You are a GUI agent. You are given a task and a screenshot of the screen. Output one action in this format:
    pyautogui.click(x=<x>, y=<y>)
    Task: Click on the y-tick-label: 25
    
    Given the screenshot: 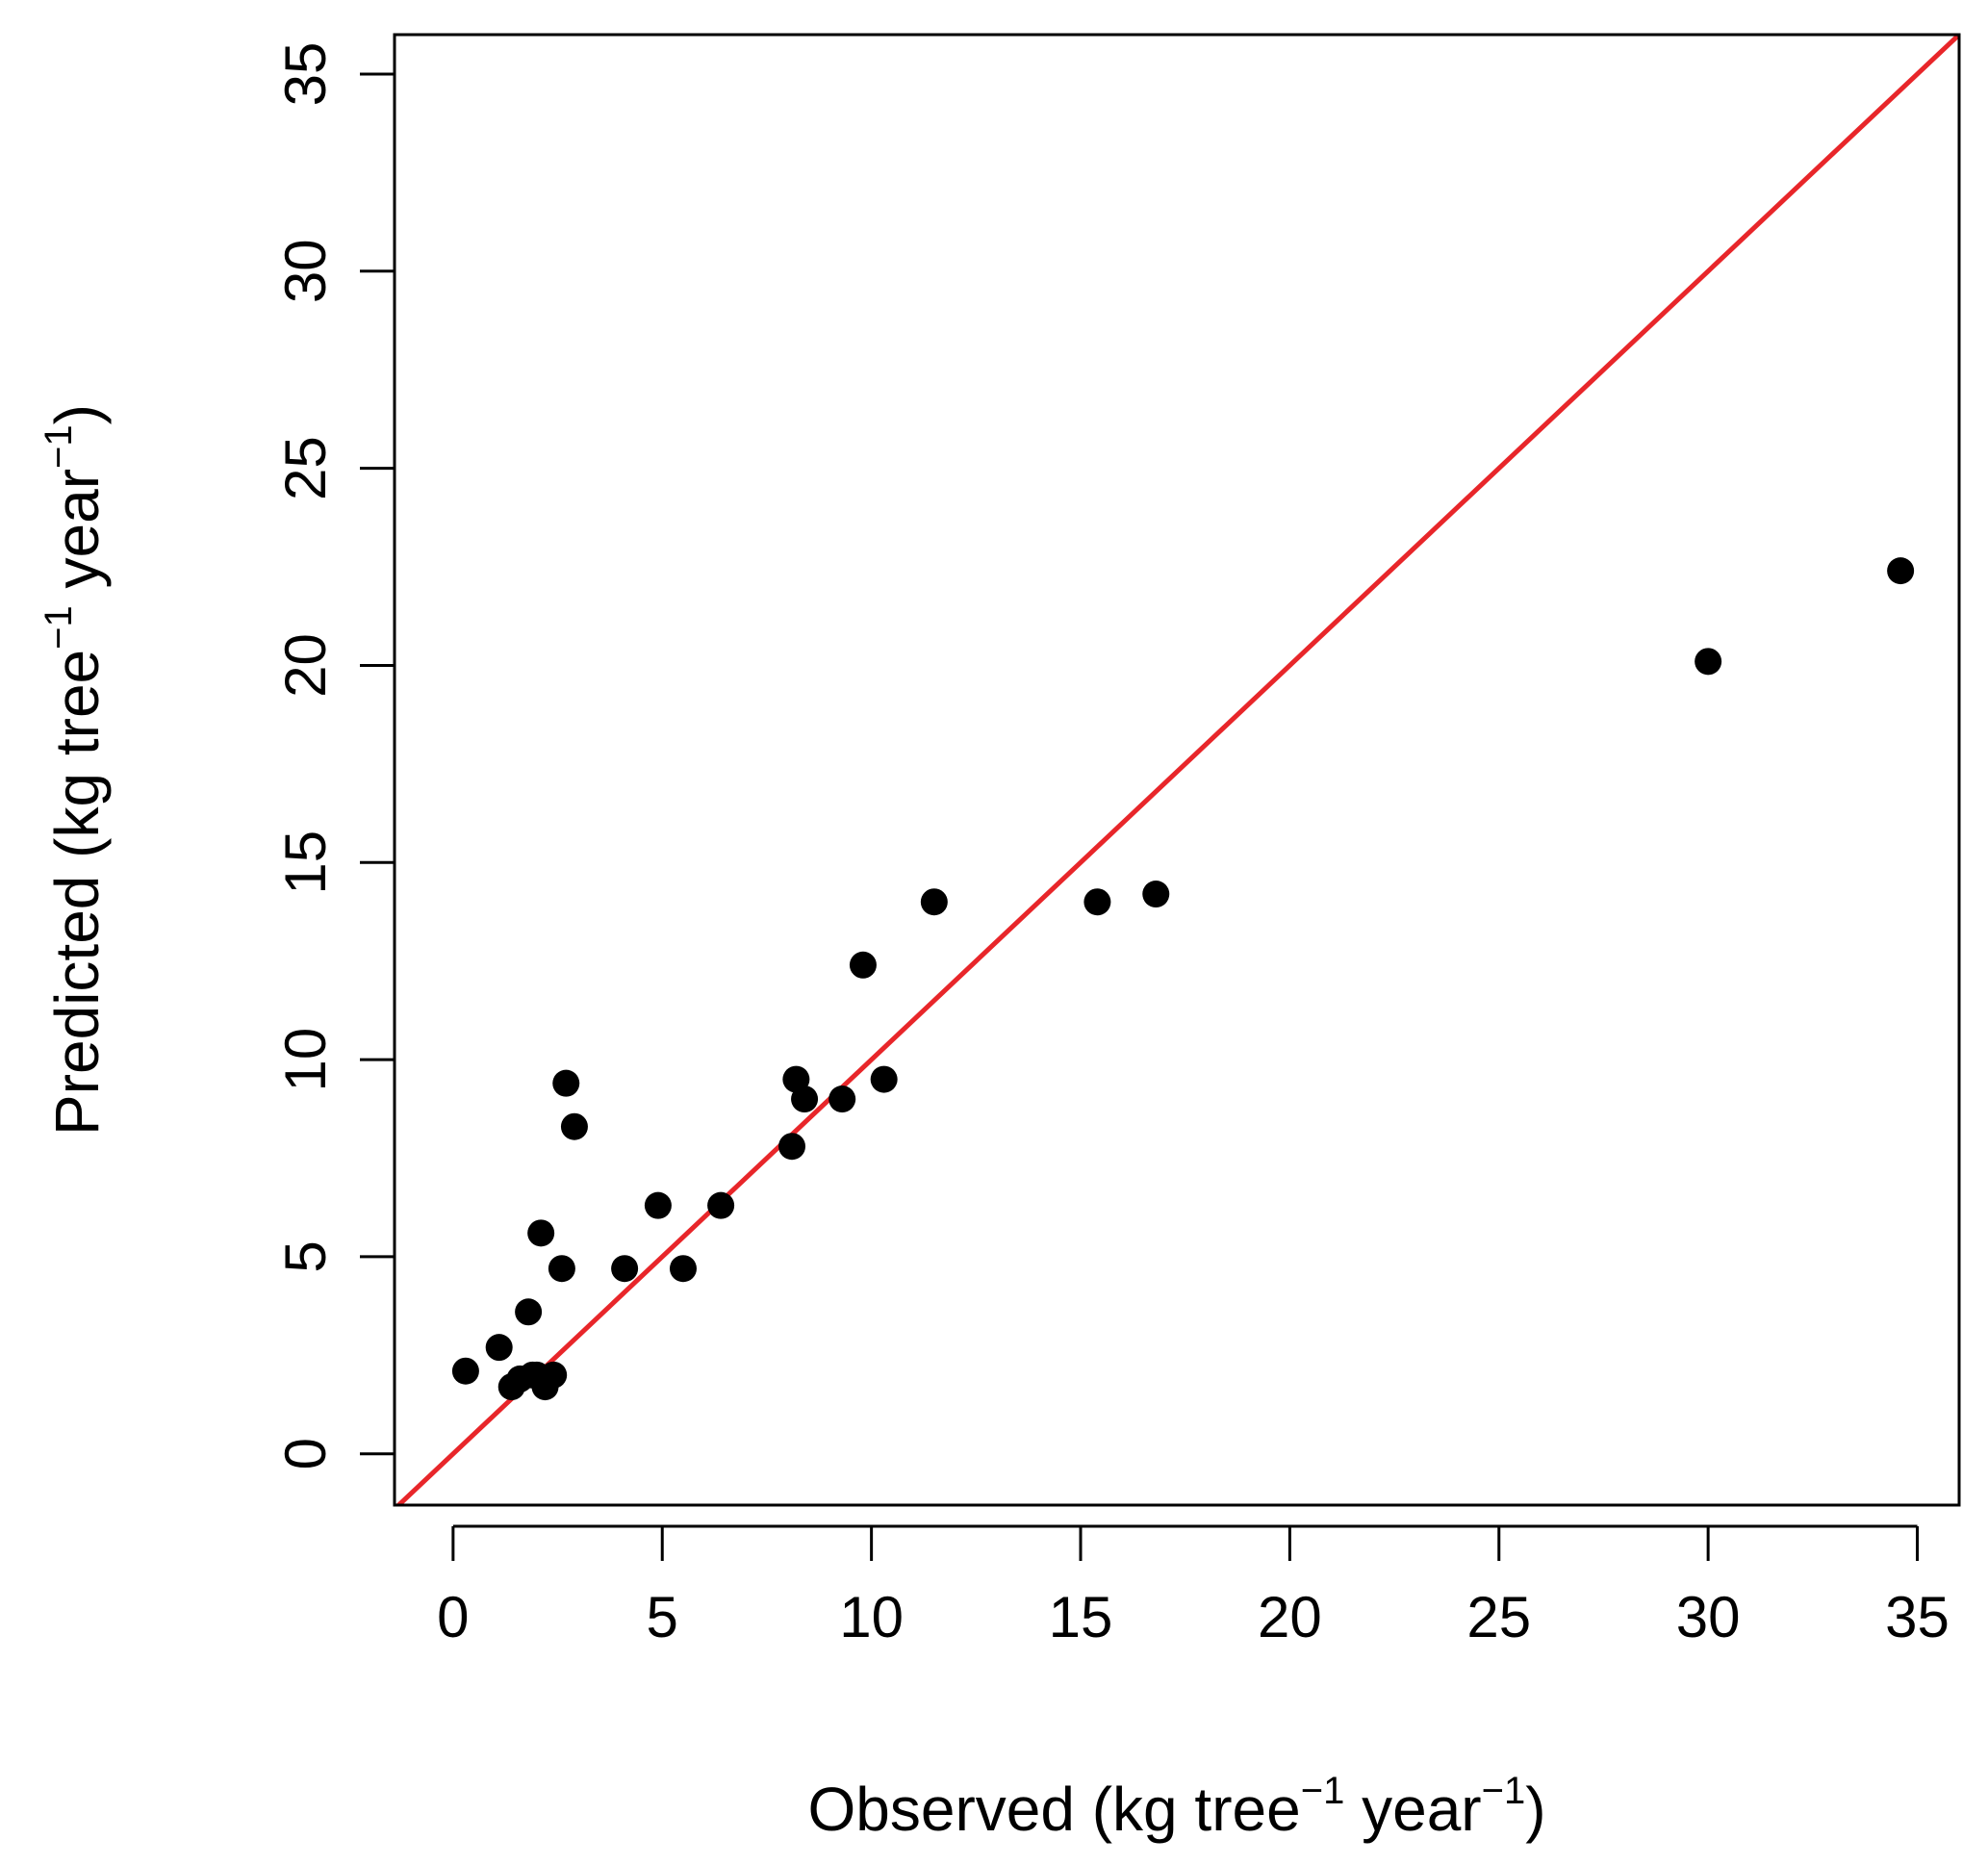 What is the action you would take?
    pyautogui.click(x=305, y=468)
    